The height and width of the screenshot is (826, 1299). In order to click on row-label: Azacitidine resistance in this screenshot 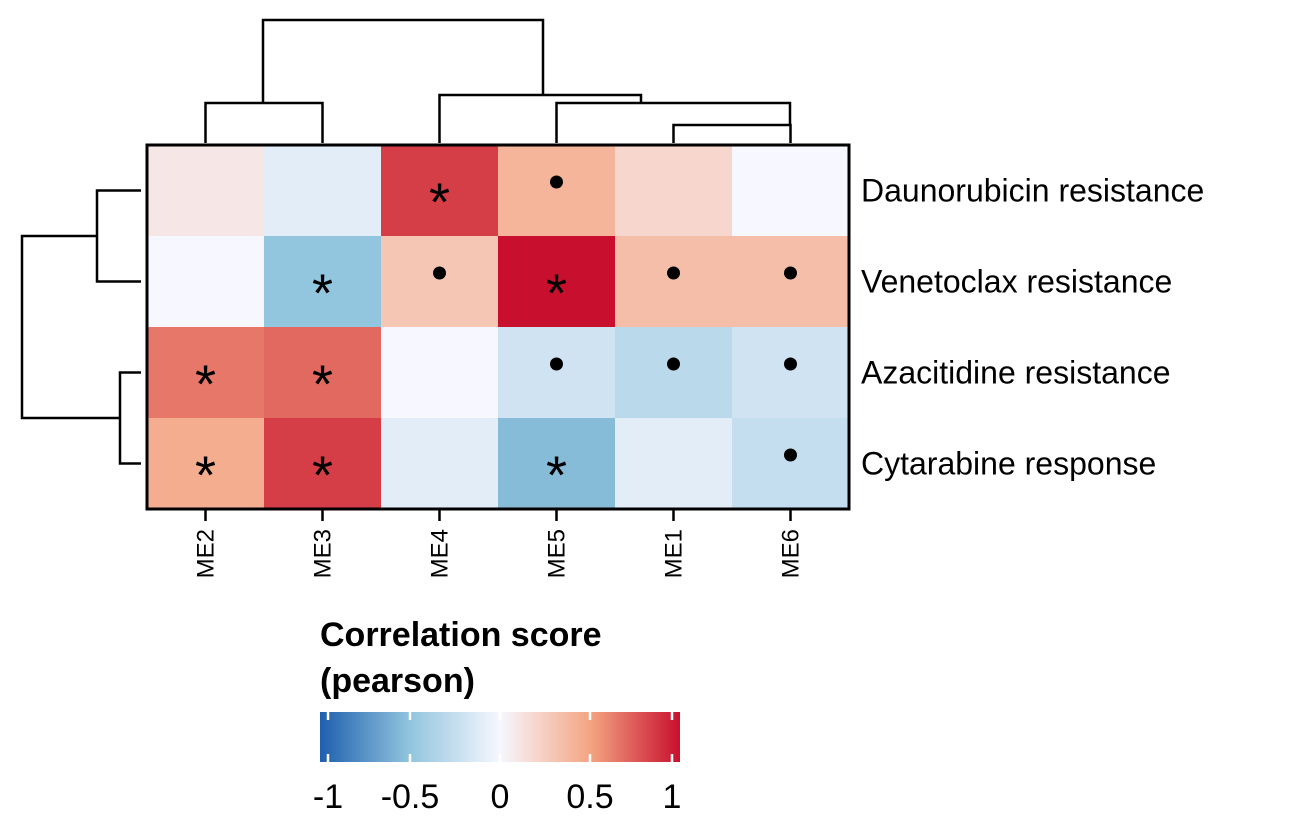, I will do `click(1015, 373)`.